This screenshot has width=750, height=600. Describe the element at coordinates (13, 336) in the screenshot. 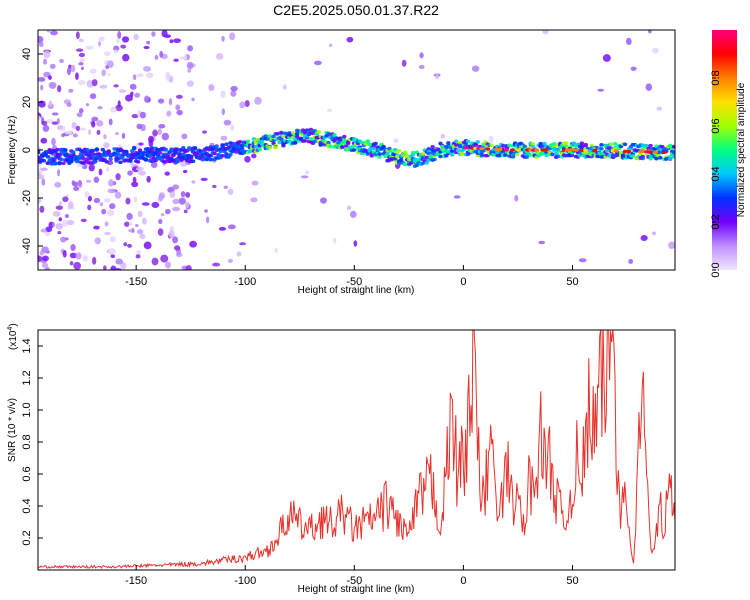

I see `snr-multiplier: (x104)` at that location.